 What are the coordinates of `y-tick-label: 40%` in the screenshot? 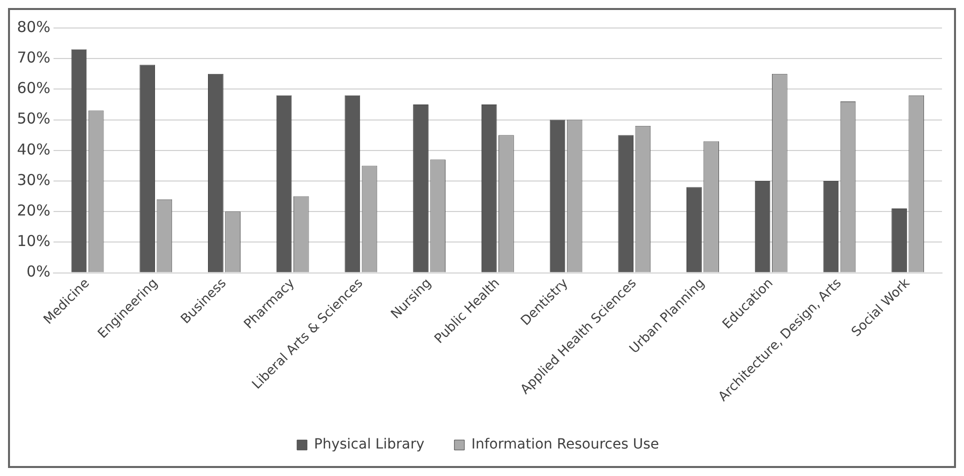 It's located at (33, 149).